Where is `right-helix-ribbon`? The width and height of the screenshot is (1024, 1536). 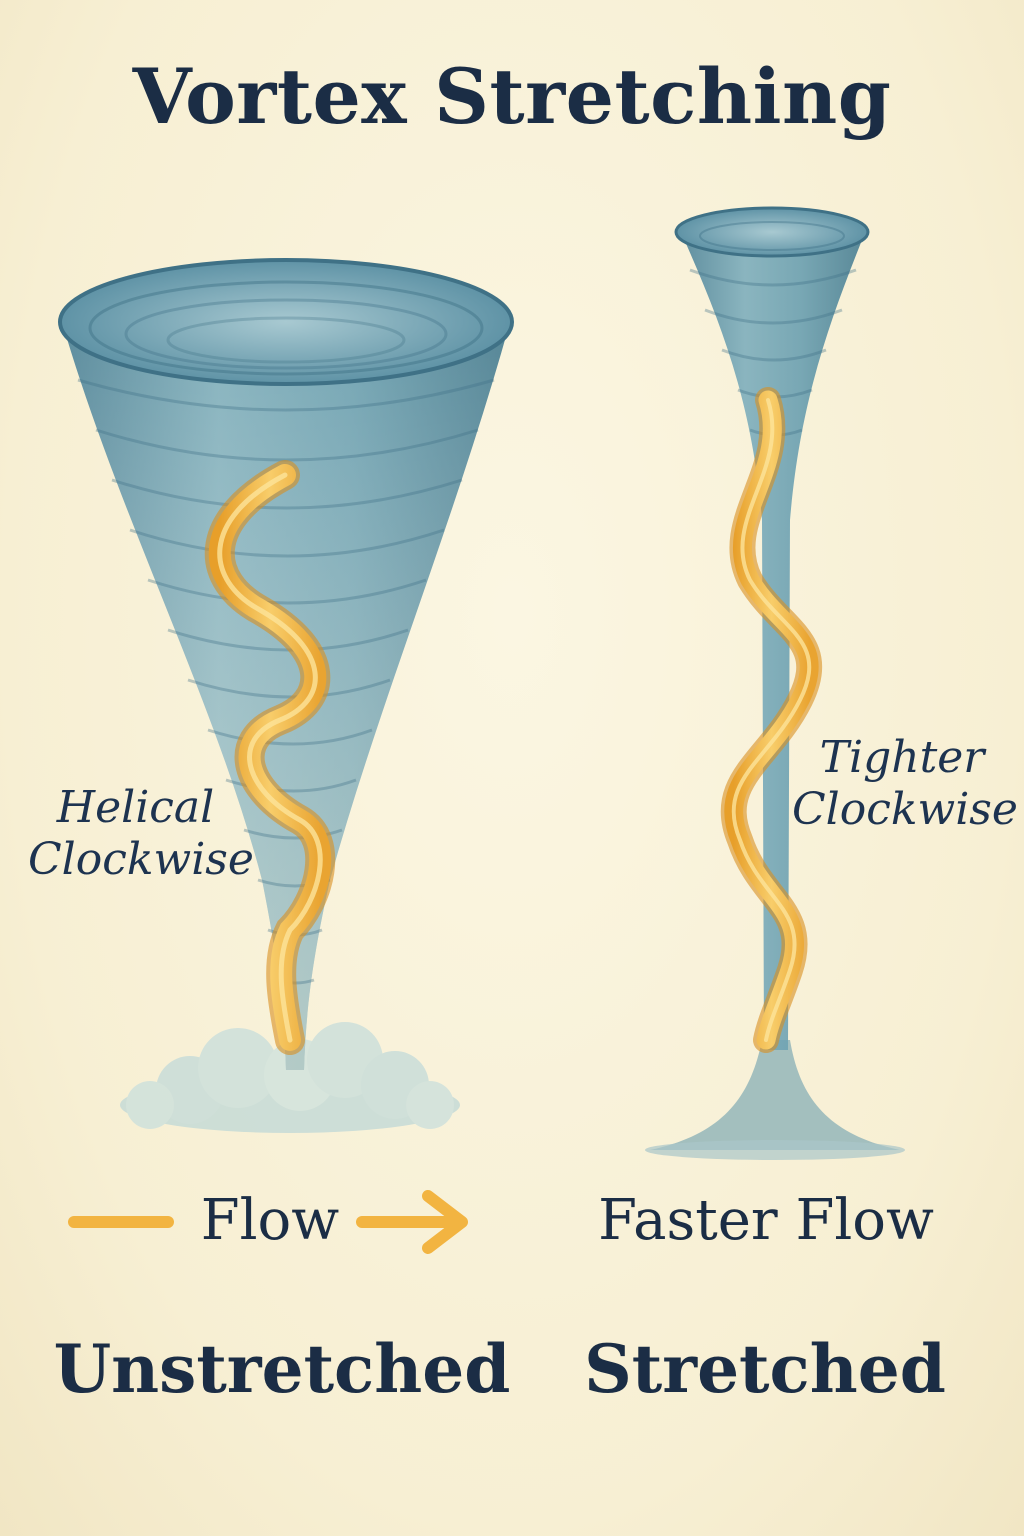 right-helix-ribbon is located at coordinates (771, 720).